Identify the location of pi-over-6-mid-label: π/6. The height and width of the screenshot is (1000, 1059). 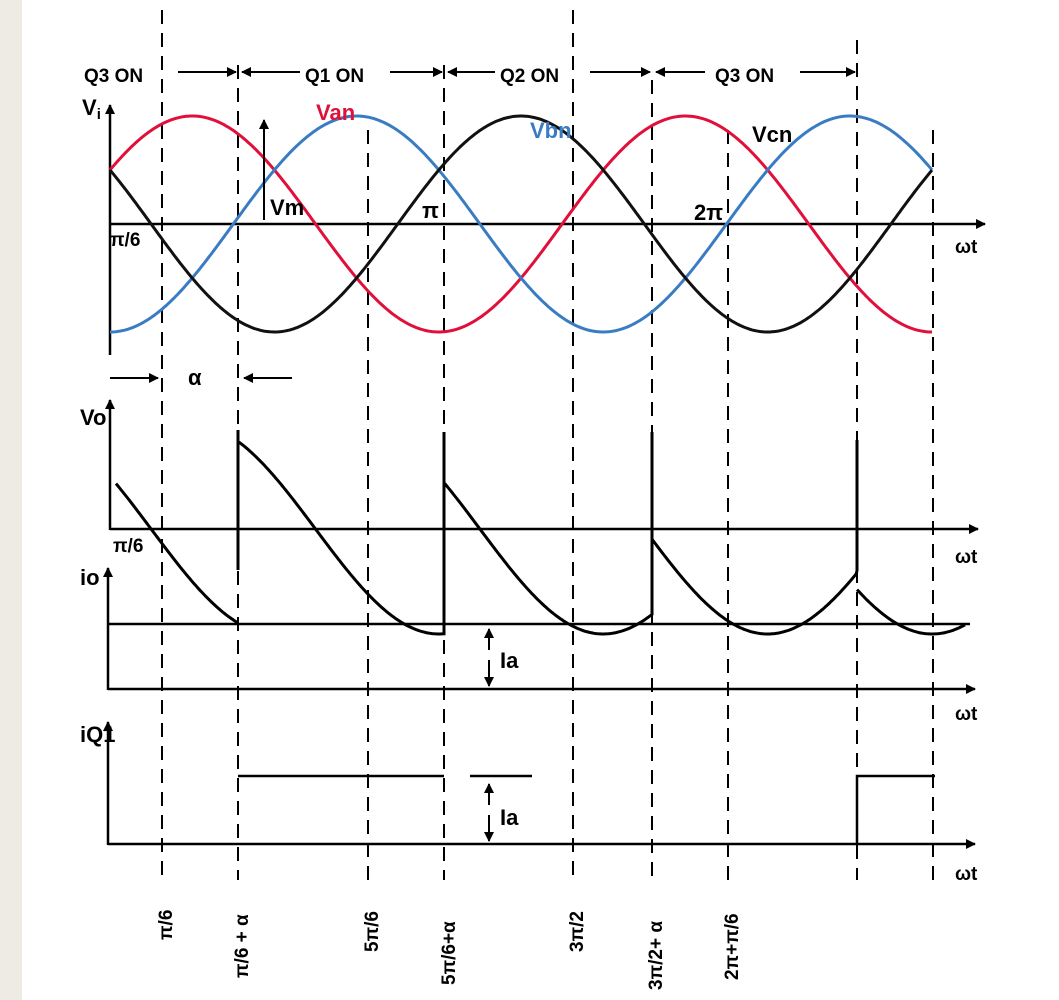
(128, 546).